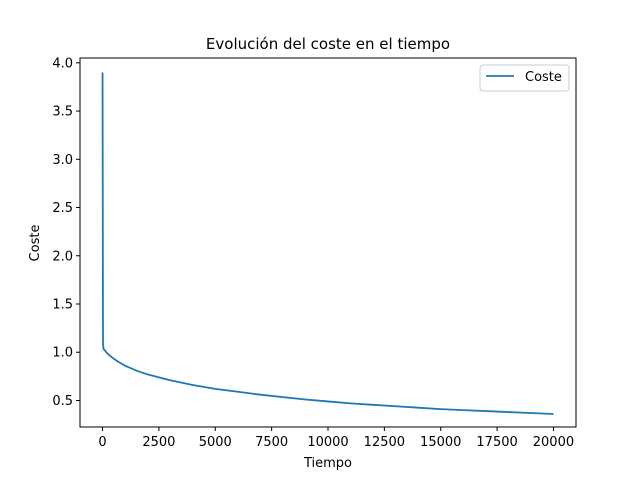 The height and width of the screenshot is (480, 640). Describe the element at coordinates (543, 77) in the screenshot. I see `legend-label-coste: Coste` at that location.